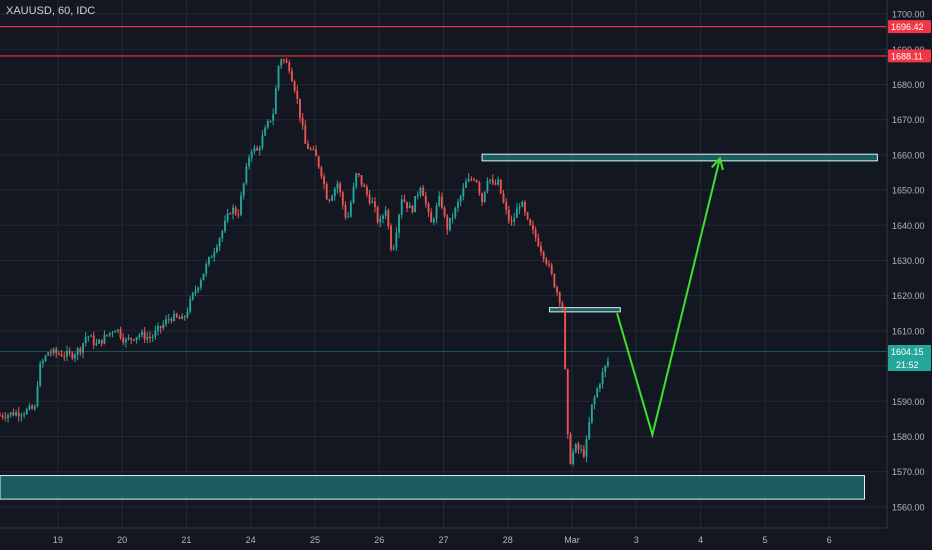  What do you see at coordinates (908, 226) in the screenshot?
I see `price-tick-label: 1640.00` at bounding box center [908, 226].